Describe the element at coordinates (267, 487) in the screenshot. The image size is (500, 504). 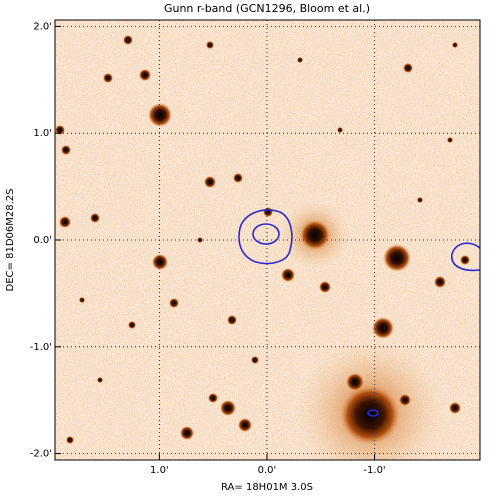
I see `x-axis-label: RA= 18H01M 3.0S` at that location.